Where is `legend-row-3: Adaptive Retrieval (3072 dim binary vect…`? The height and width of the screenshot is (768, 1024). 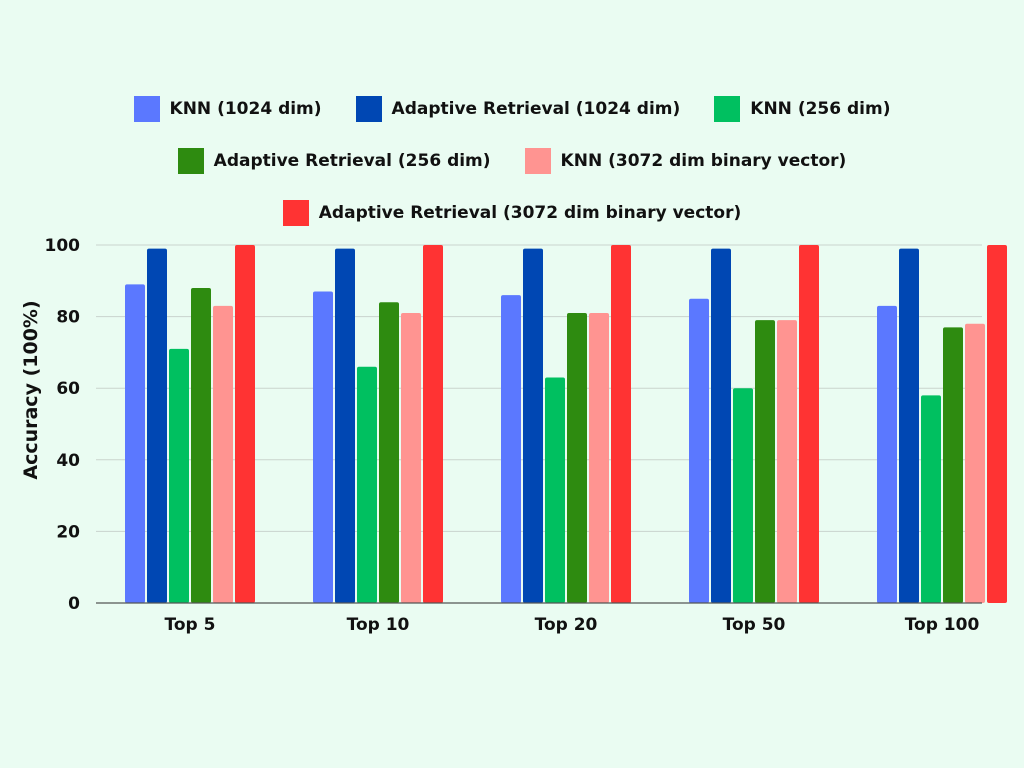 legend-row-3: Adaptive Retrieval (3072 dim binary vect… is located at coordinates (512, 213).